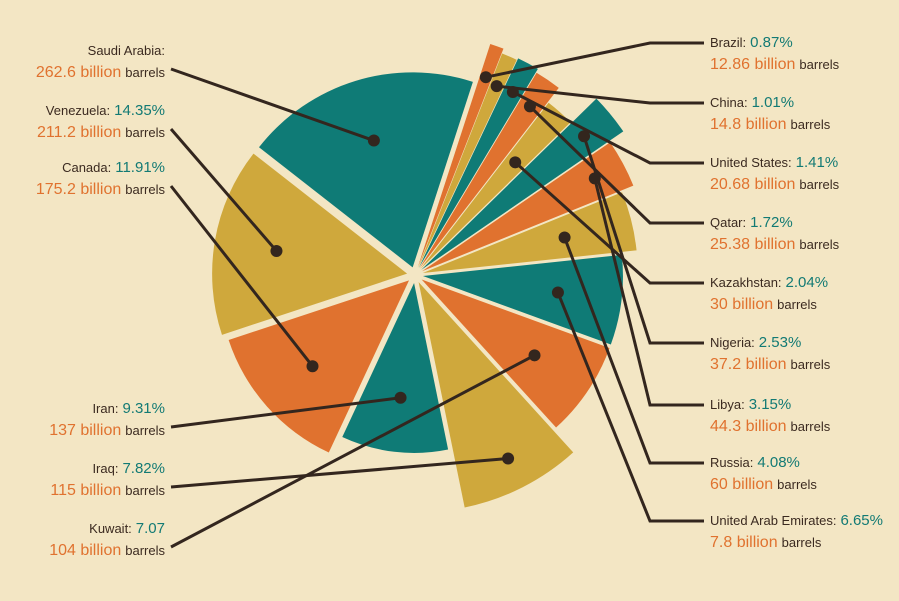  What do you see at coordinates (143, 468) in the screenshot?
I see `share-label: 7.82%` at bounding box center [143, 468].